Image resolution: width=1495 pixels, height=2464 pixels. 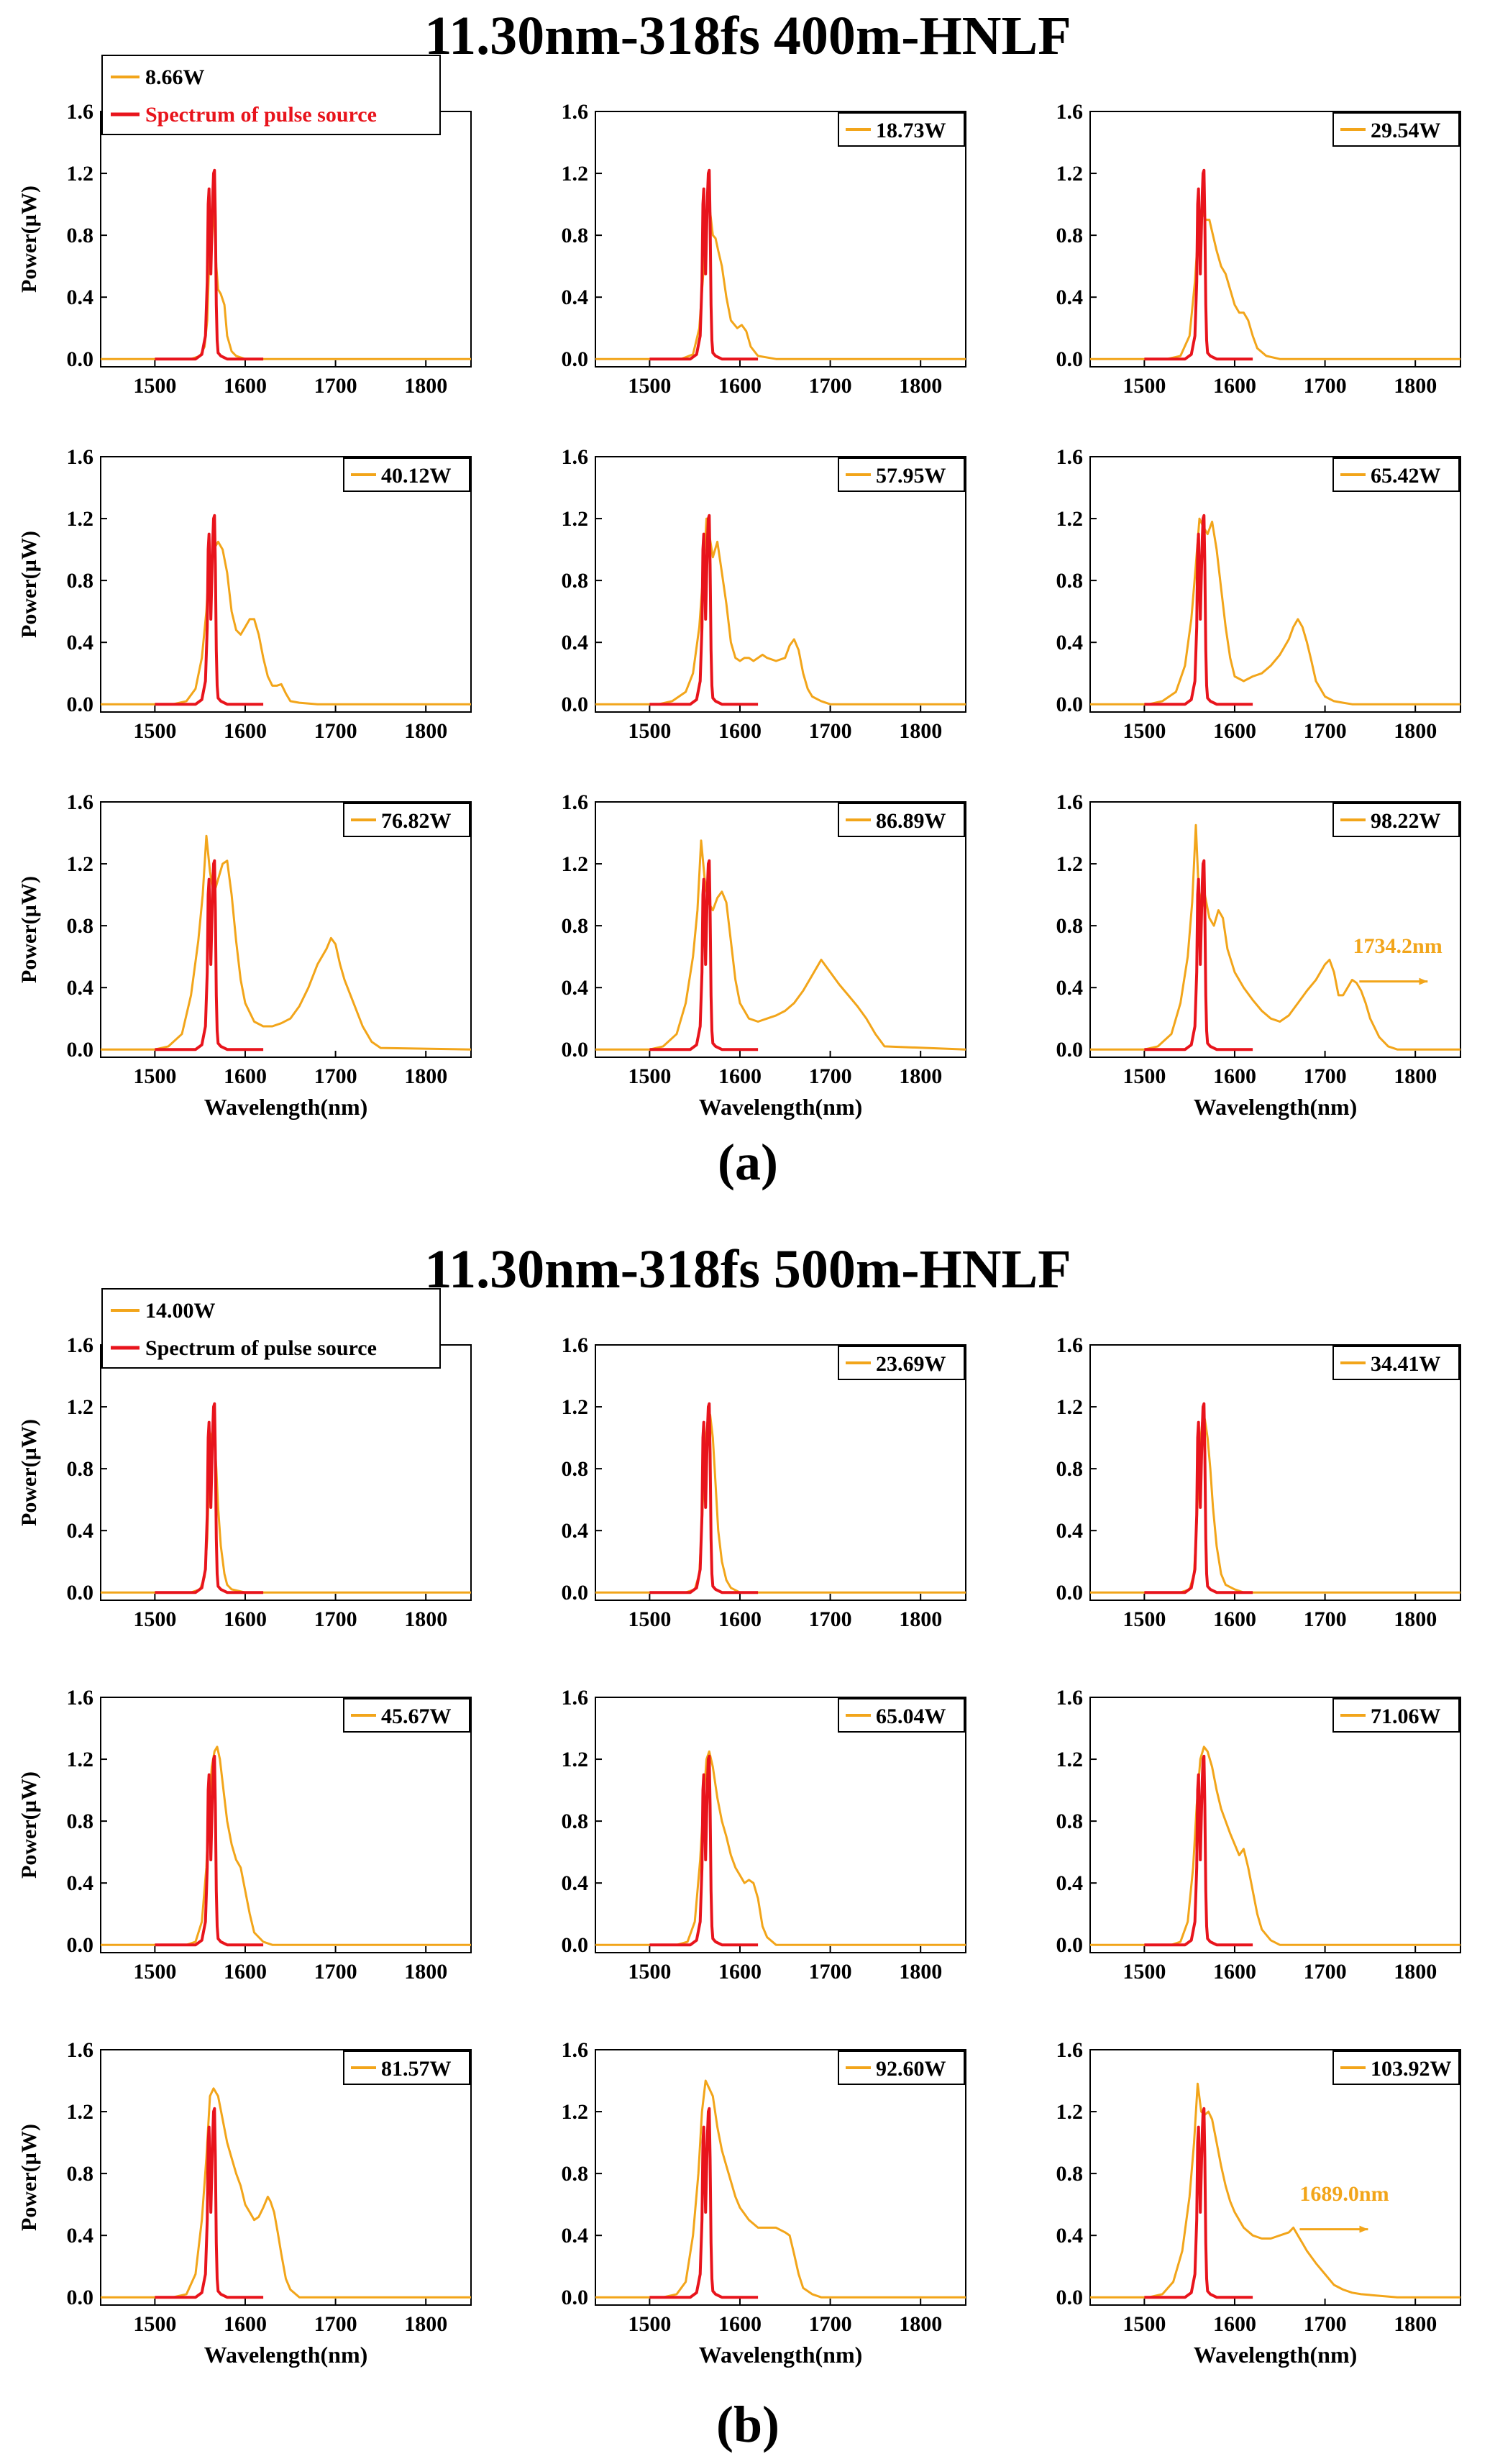 What do you see at coordinates (911, 2069) in the screenshot?
I see `legend-label-power: 92.60W` at bounding box center [911, 2069].